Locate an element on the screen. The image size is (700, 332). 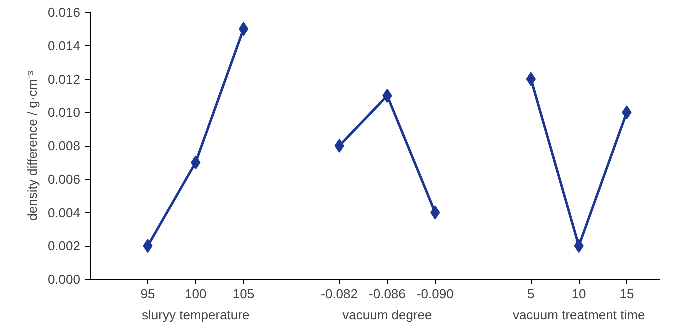
x-tick-label: 15 is located at coordinates (627, 294).